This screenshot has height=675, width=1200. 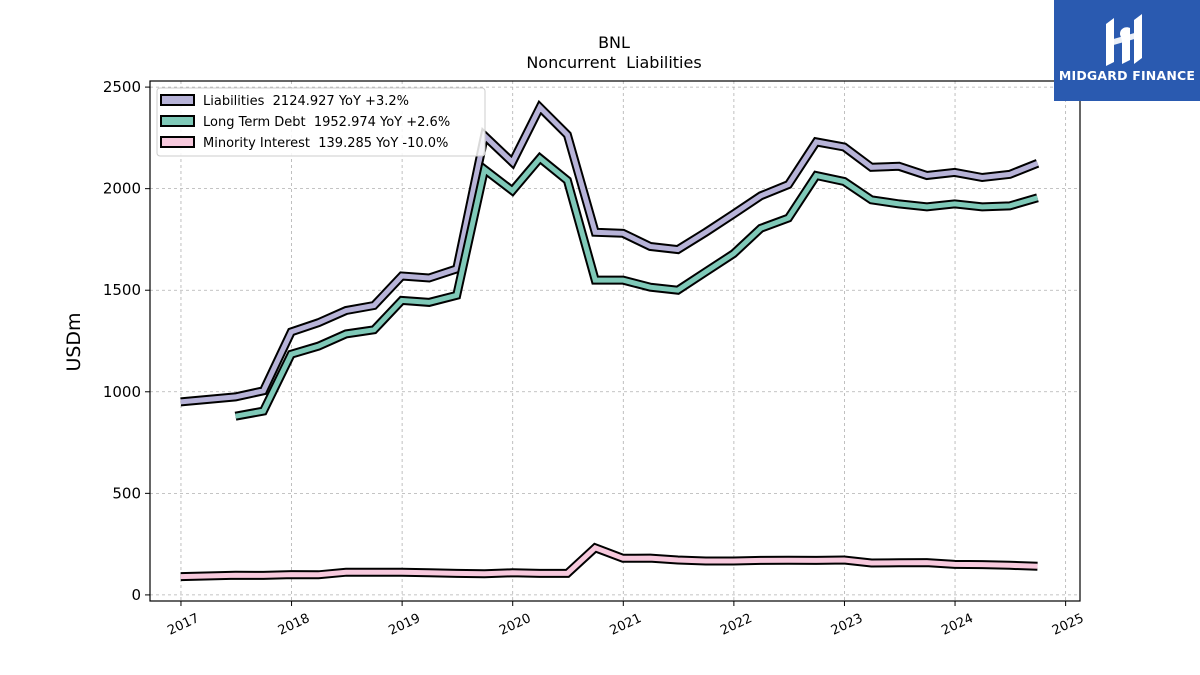 What do you see at coordinates (1124, 40) in the screenshot?
I see `midgard-logo-icon` at bounding box center [1124, 40].